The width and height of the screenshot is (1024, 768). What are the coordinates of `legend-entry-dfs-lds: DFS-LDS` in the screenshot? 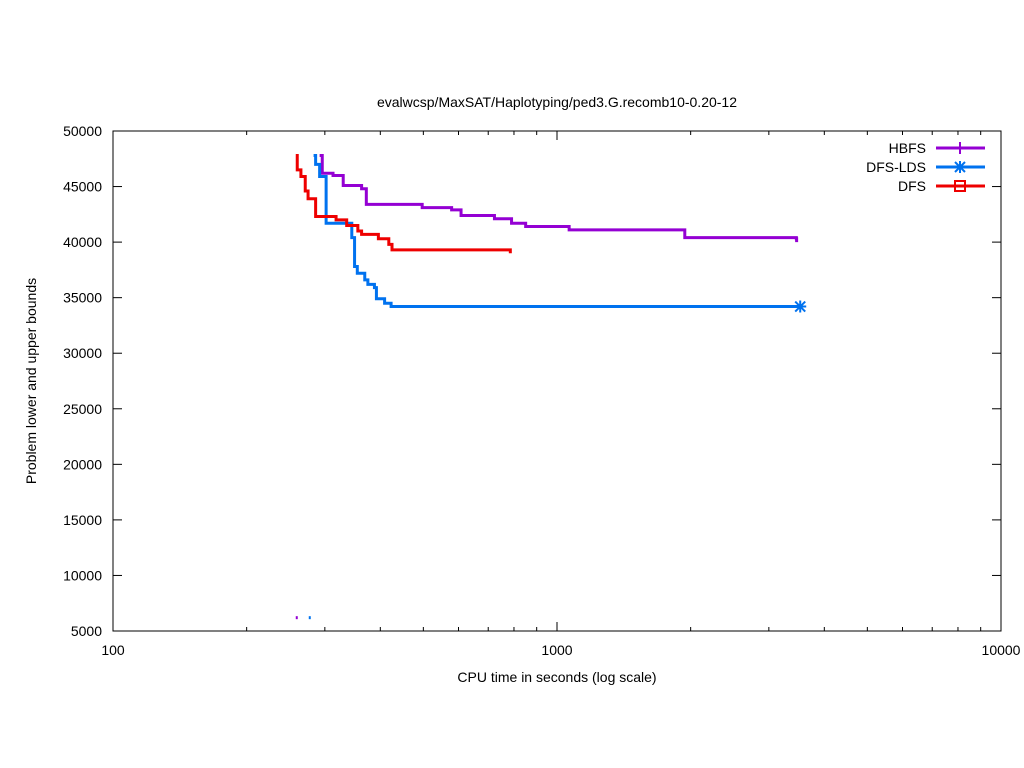 It's located at (925, 167).